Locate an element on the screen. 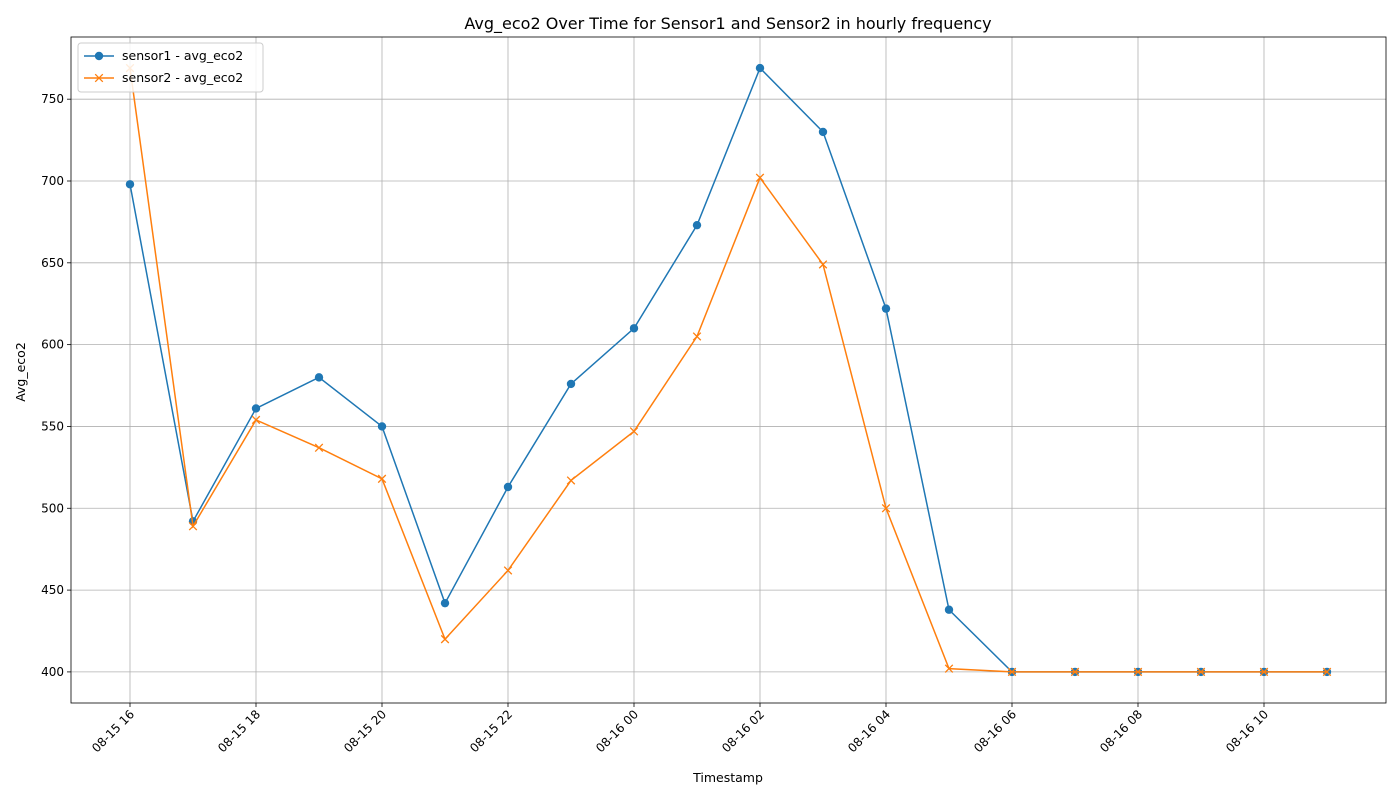 This screenshot has height=800, width=1400. x-tick-label: 08-16 10 is located at coordinates (1247, 731).